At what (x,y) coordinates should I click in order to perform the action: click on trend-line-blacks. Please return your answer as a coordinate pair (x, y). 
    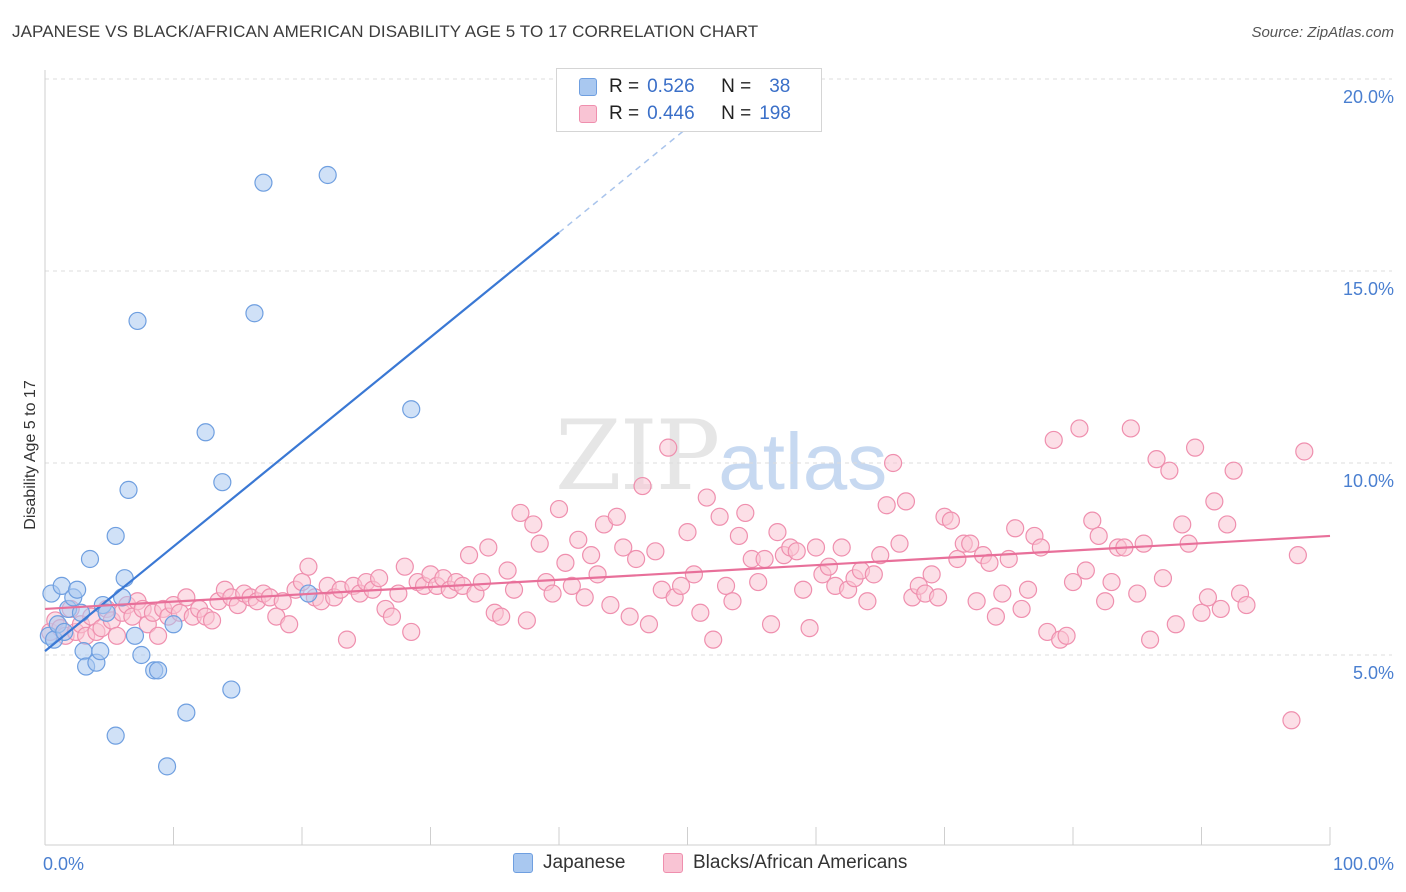
    Looking at the image, I should click on (687, 572).